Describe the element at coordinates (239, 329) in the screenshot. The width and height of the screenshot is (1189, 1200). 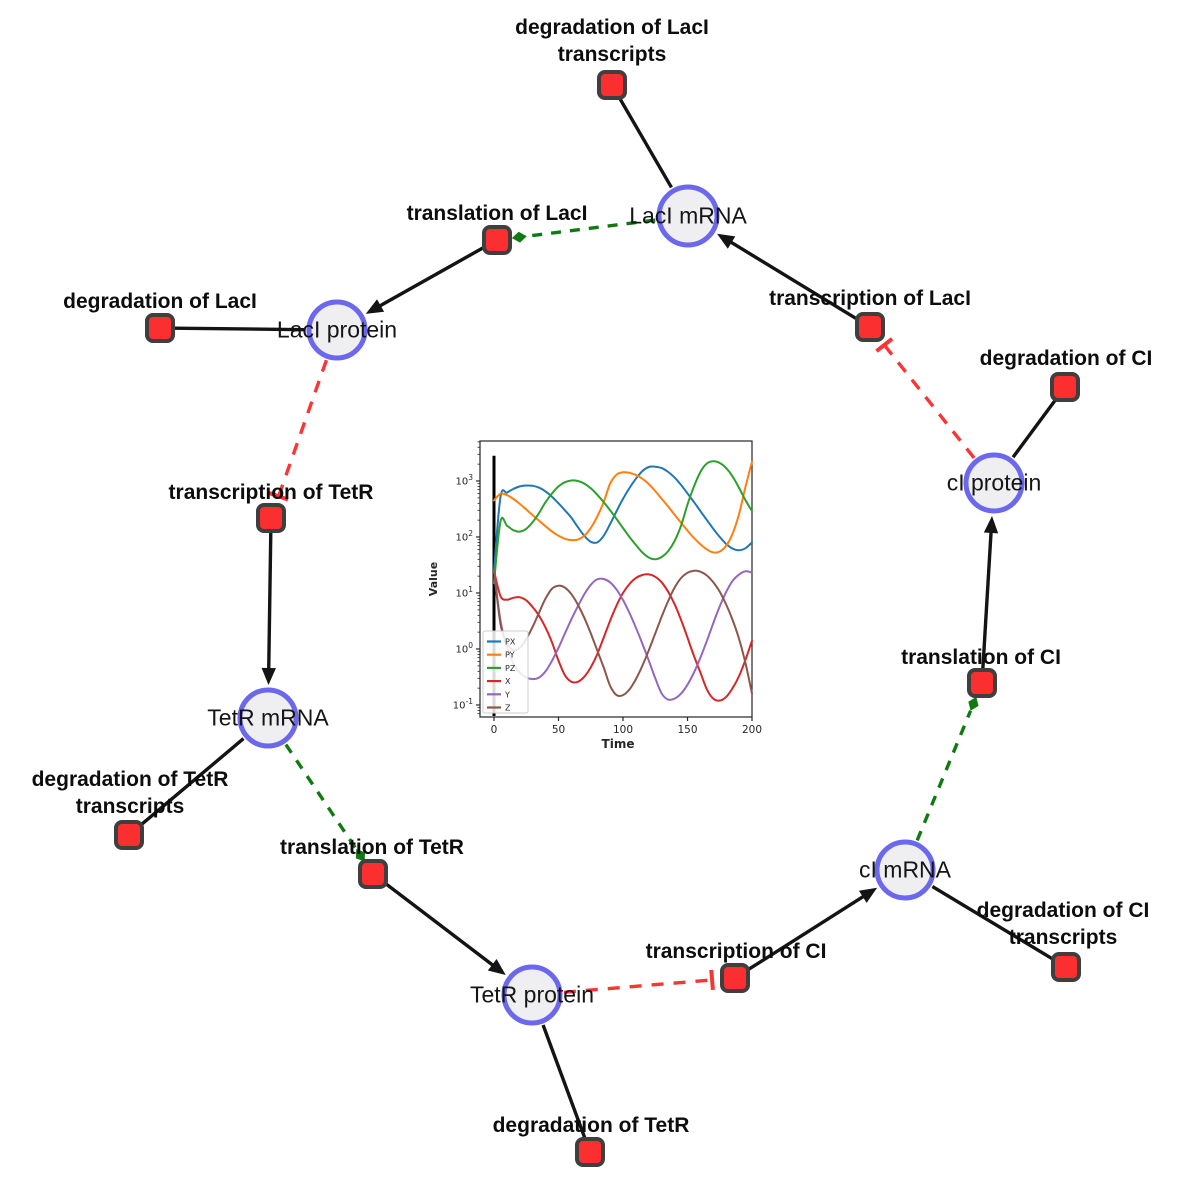
I see `edge-line-laci-protein-deg-laci` at that location.